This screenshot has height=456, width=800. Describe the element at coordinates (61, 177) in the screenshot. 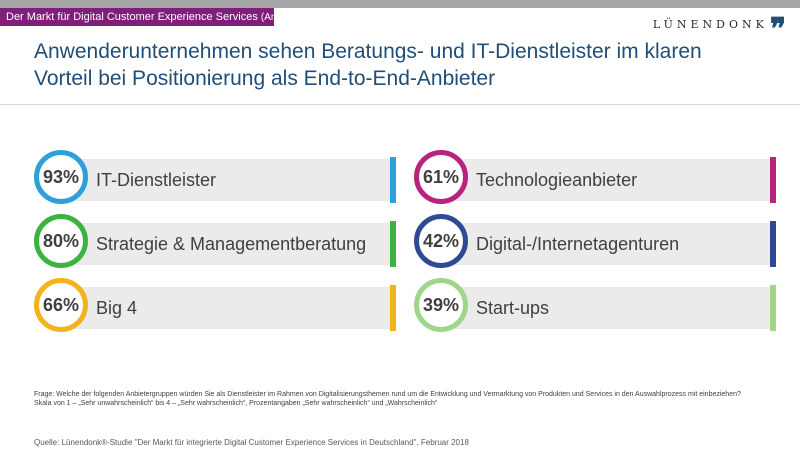

I see `chart-value-label: 93%` at that location.